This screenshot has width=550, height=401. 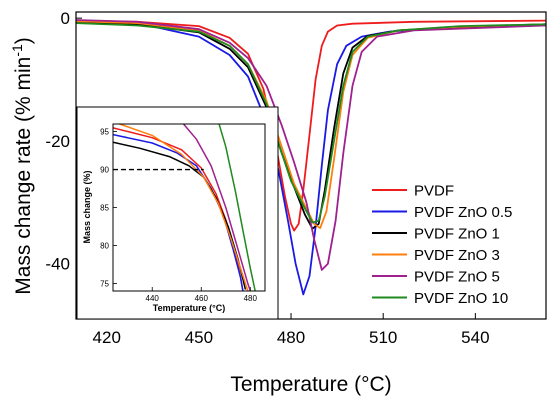 I want to click on main-x-tick-label: 480, so click(x=291, y=337).